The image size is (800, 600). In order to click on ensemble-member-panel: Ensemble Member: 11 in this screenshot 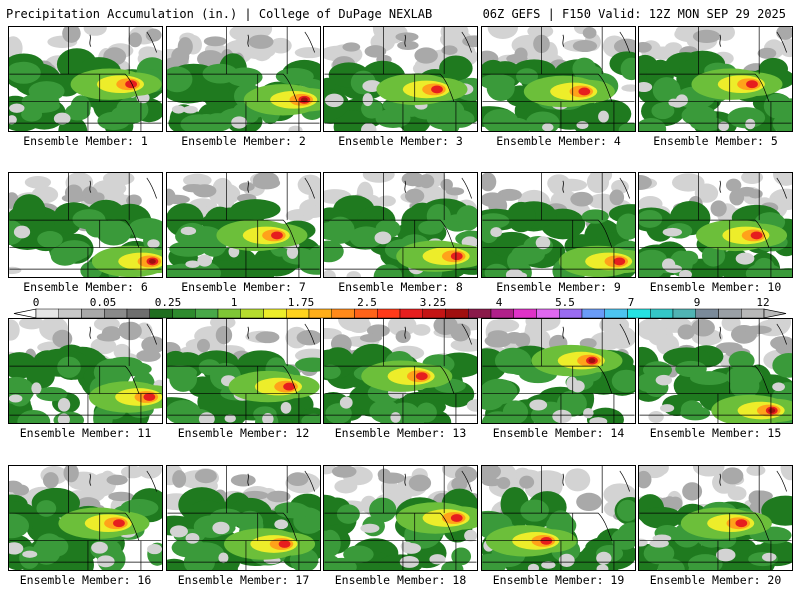, I will do `click(85, 379)`.